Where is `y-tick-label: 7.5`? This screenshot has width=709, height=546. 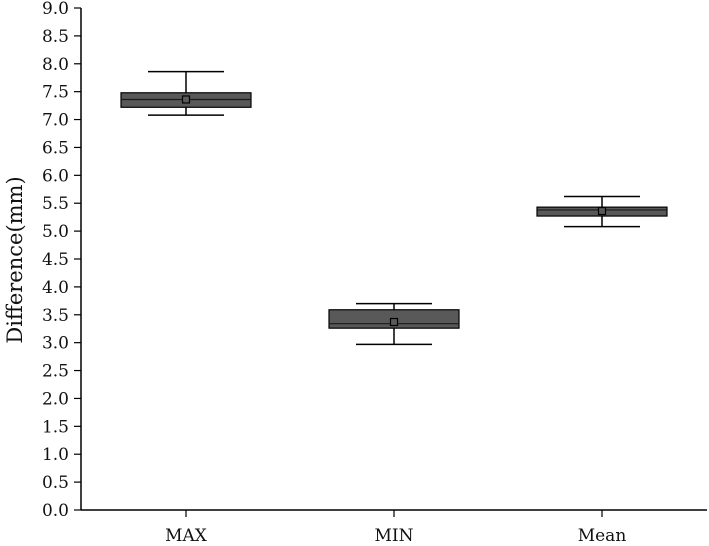
y-tick-label: 7.5 is located at coordinates (55, 93).